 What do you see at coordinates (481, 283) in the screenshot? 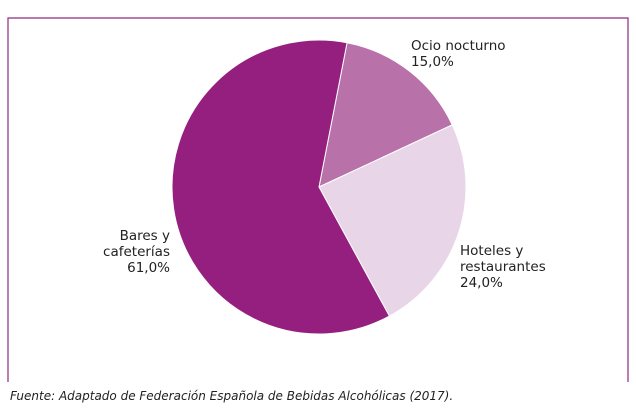
I see `value-label: 24,0%` at bounding box center [481, 283].